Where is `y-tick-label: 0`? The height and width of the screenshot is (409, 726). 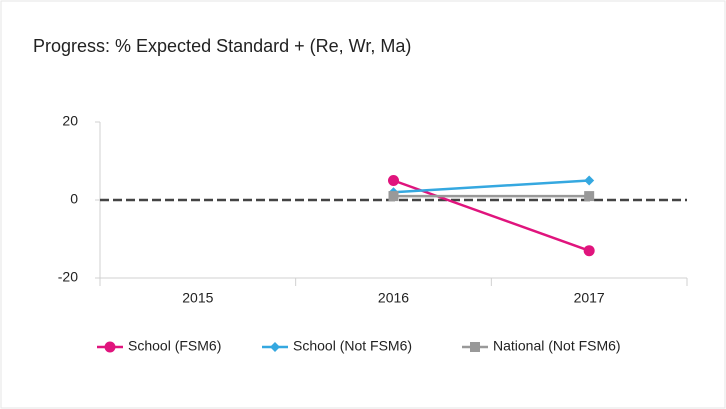 y-tick-label: 0 is located at coordinates (74, 199).